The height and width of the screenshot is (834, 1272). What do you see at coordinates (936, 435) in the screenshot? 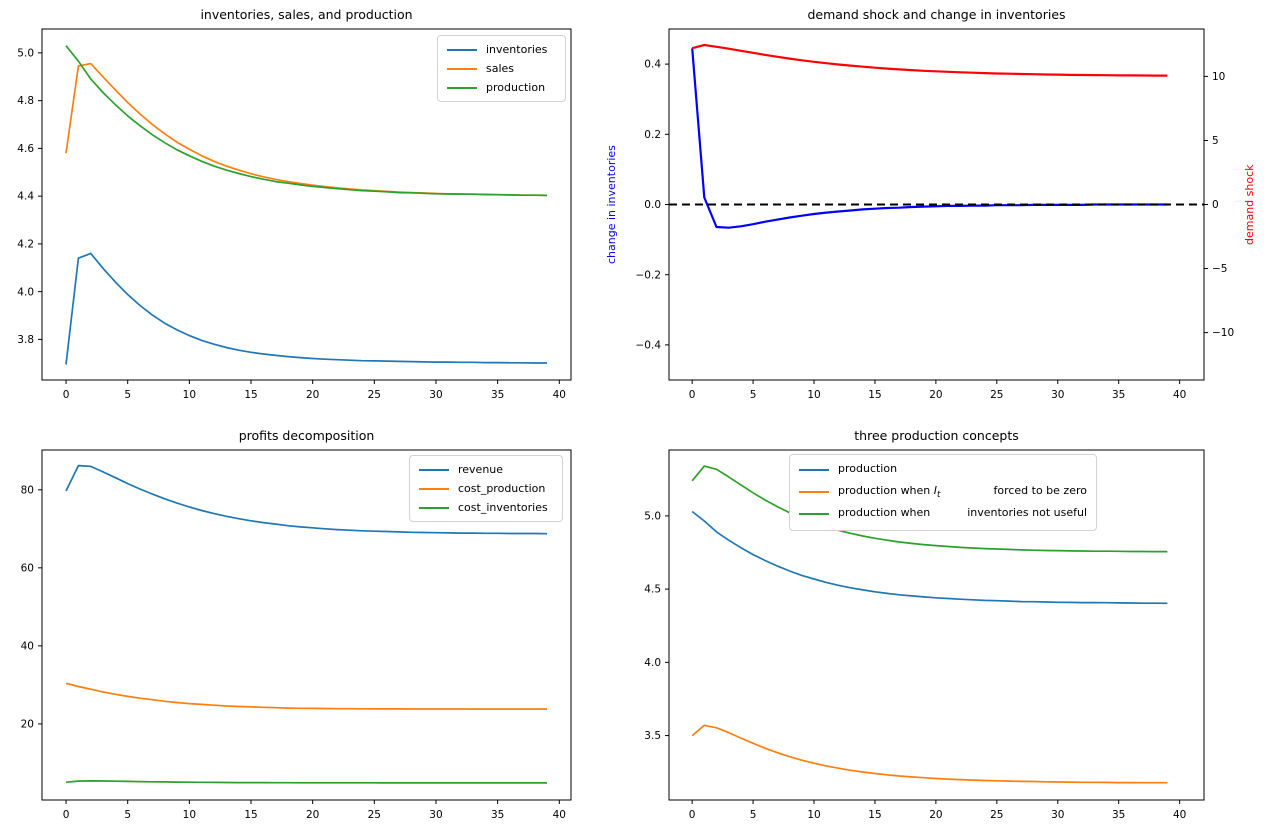
I see `chart-title-three-production-concepts: three production concepts` at bounding box center [936, 435].